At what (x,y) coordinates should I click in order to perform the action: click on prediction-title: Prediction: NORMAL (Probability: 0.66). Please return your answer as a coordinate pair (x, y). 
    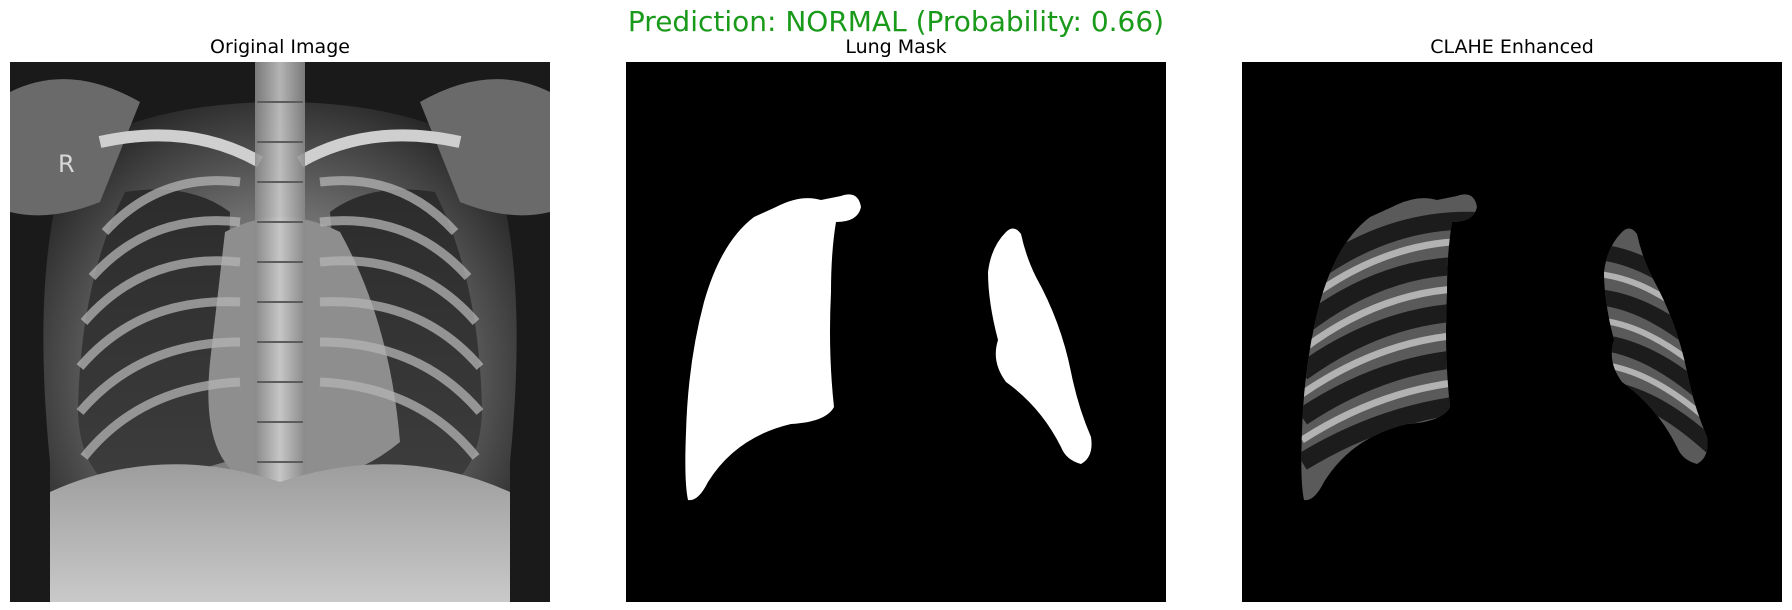
    Looking at the image, I should click on (896, 21).